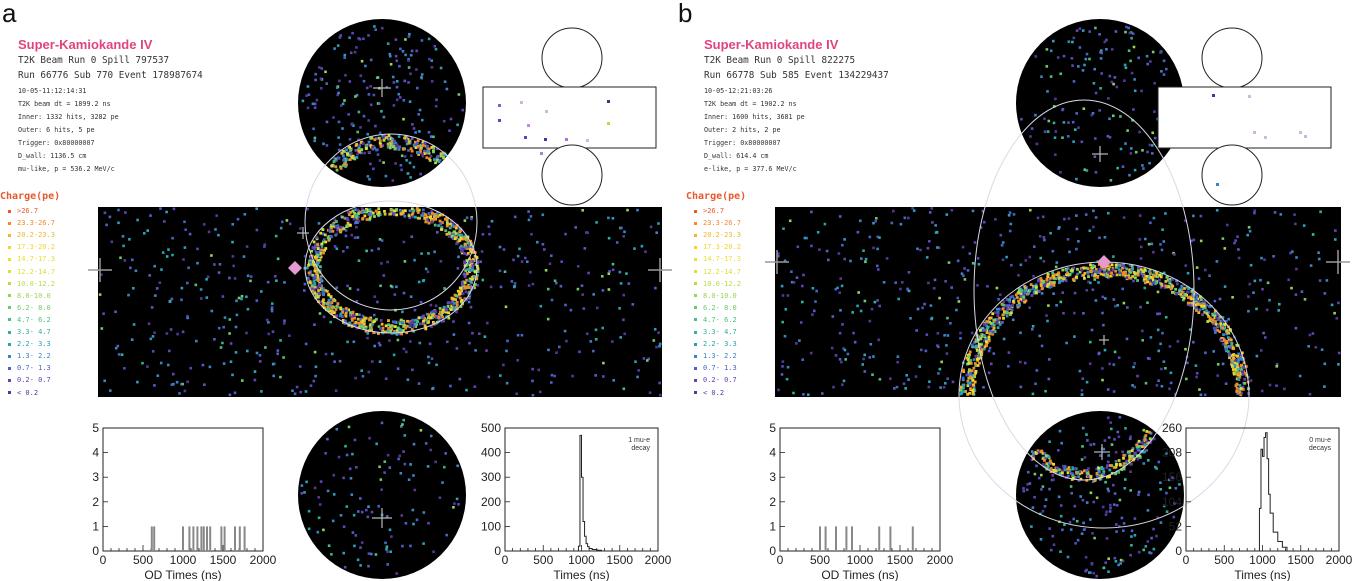 The height and width of the screenshot is (581, 1371). Describe the element at coordinates (499, 120) in the screenshot. I see `od-hit` at that location.